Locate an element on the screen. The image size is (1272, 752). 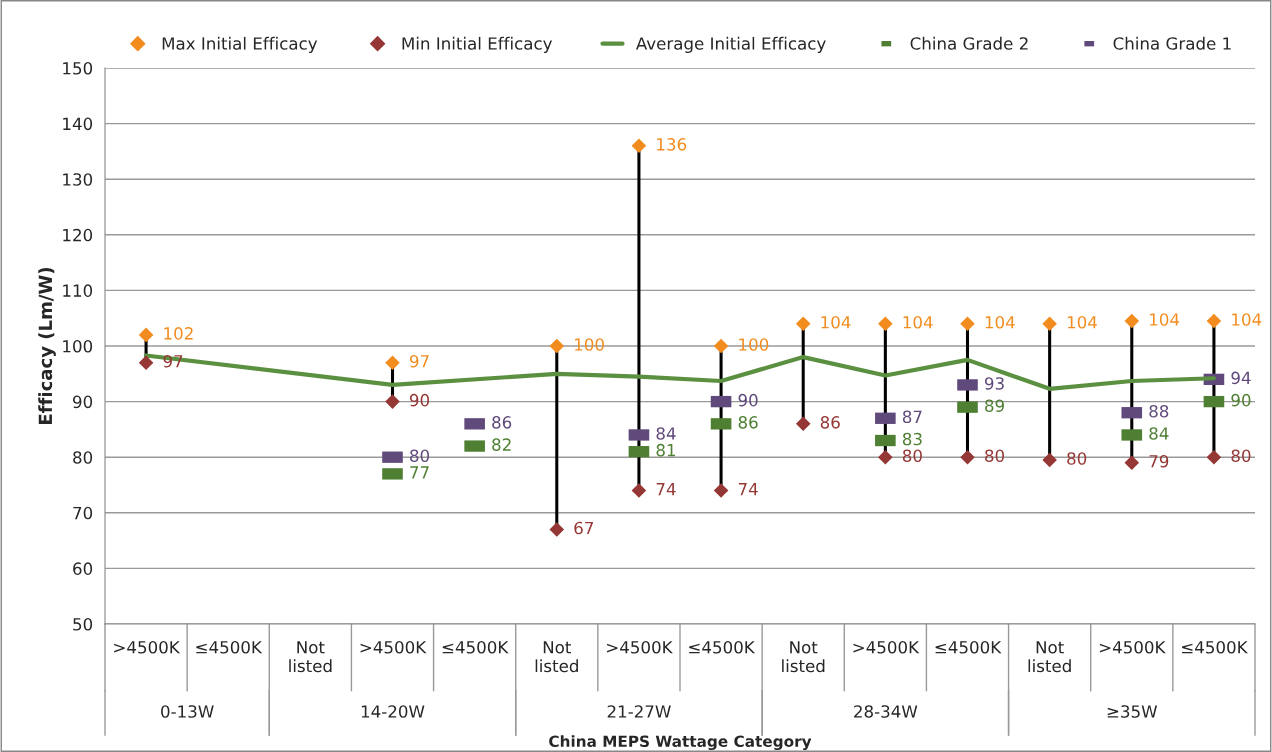
y-tick-label: 130 is located at coordinates (78, 179).